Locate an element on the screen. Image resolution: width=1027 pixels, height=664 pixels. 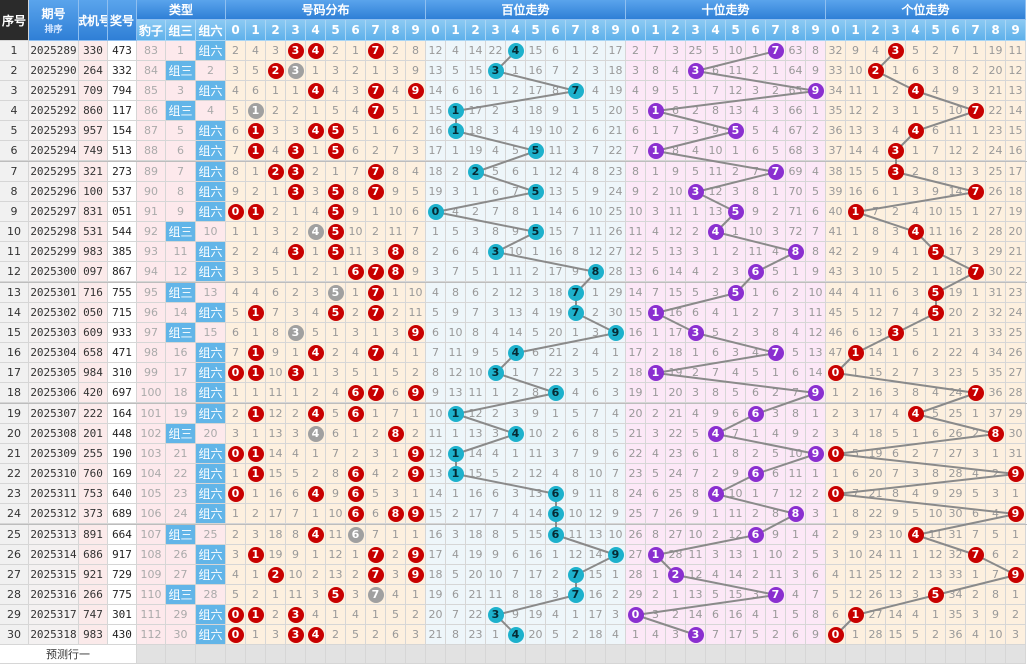
position-omission: 13 is located at coordinates (436, 71).